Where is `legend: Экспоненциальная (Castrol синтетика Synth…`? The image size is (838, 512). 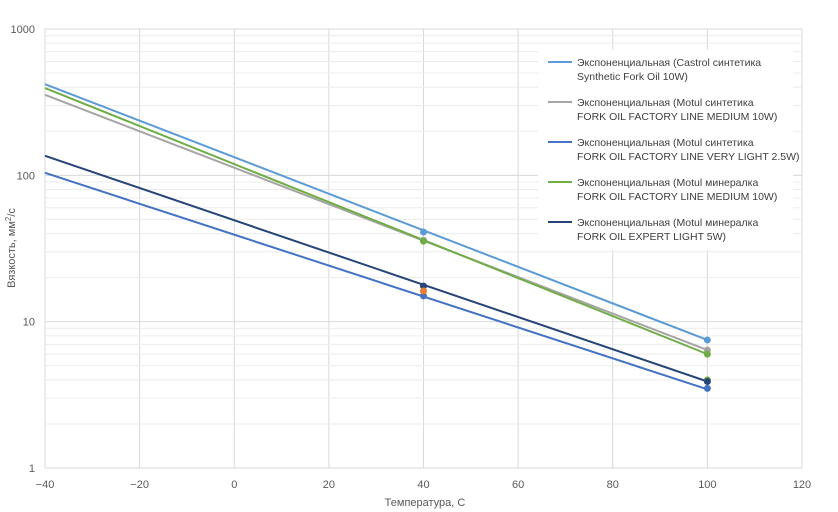
legend: Экспоненциальная (Castrol синтетика Synth… is located at coordinates (669, 150).